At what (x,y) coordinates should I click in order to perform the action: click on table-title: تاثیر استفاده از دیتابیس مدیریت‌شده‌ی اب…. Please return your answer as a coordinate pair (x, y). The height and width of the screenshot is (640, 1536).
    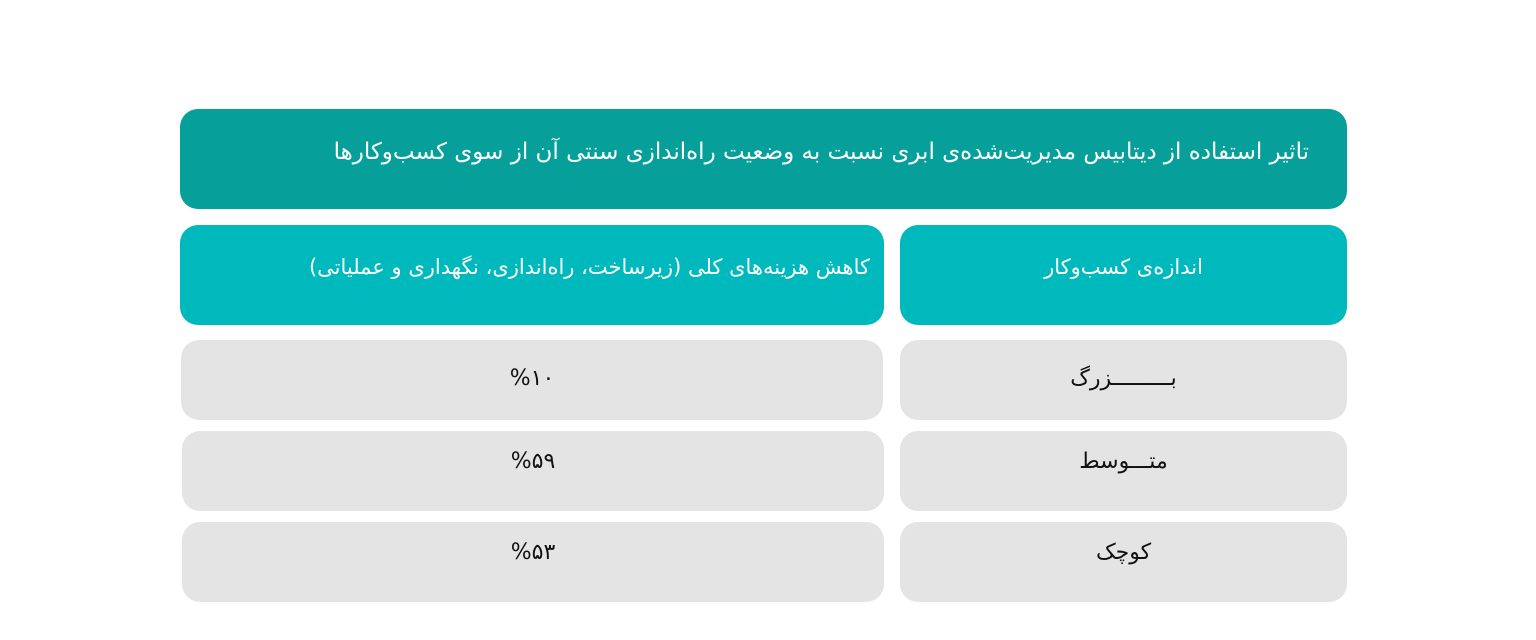
    Looking at the image, I should click on (763, 159).